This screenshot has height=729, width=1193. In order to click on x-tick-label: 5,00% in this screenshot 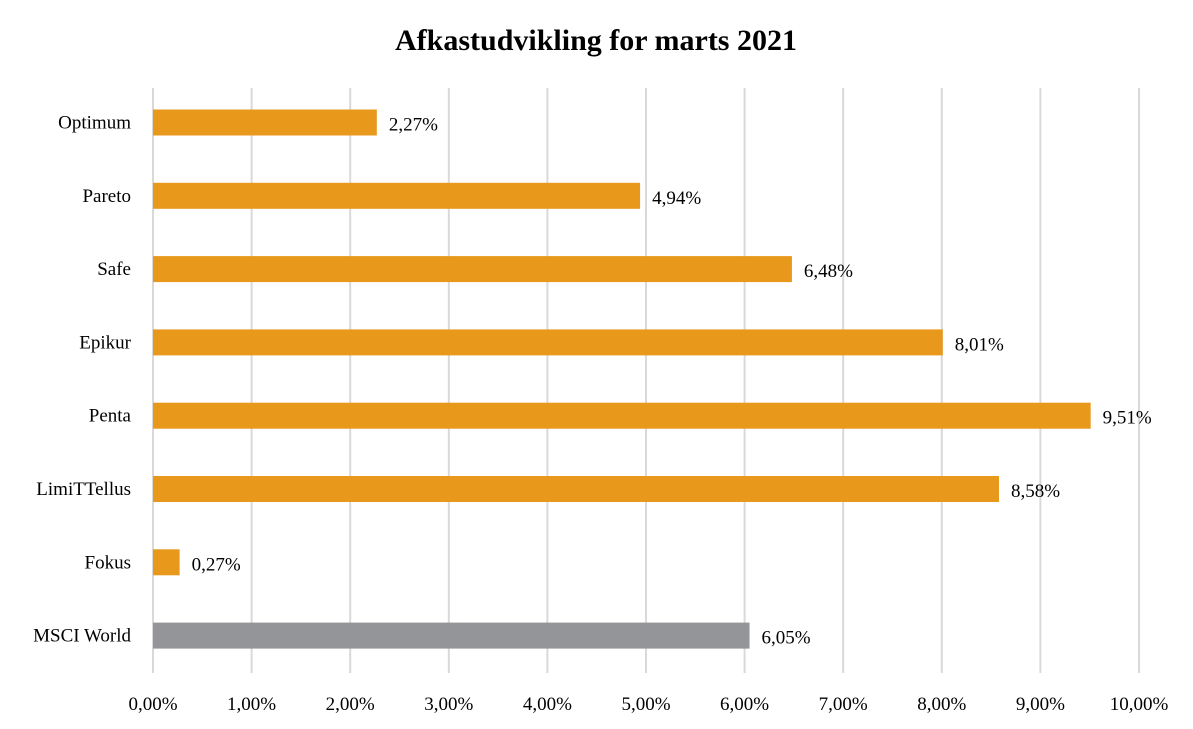, I will do `click(645, 704)`.